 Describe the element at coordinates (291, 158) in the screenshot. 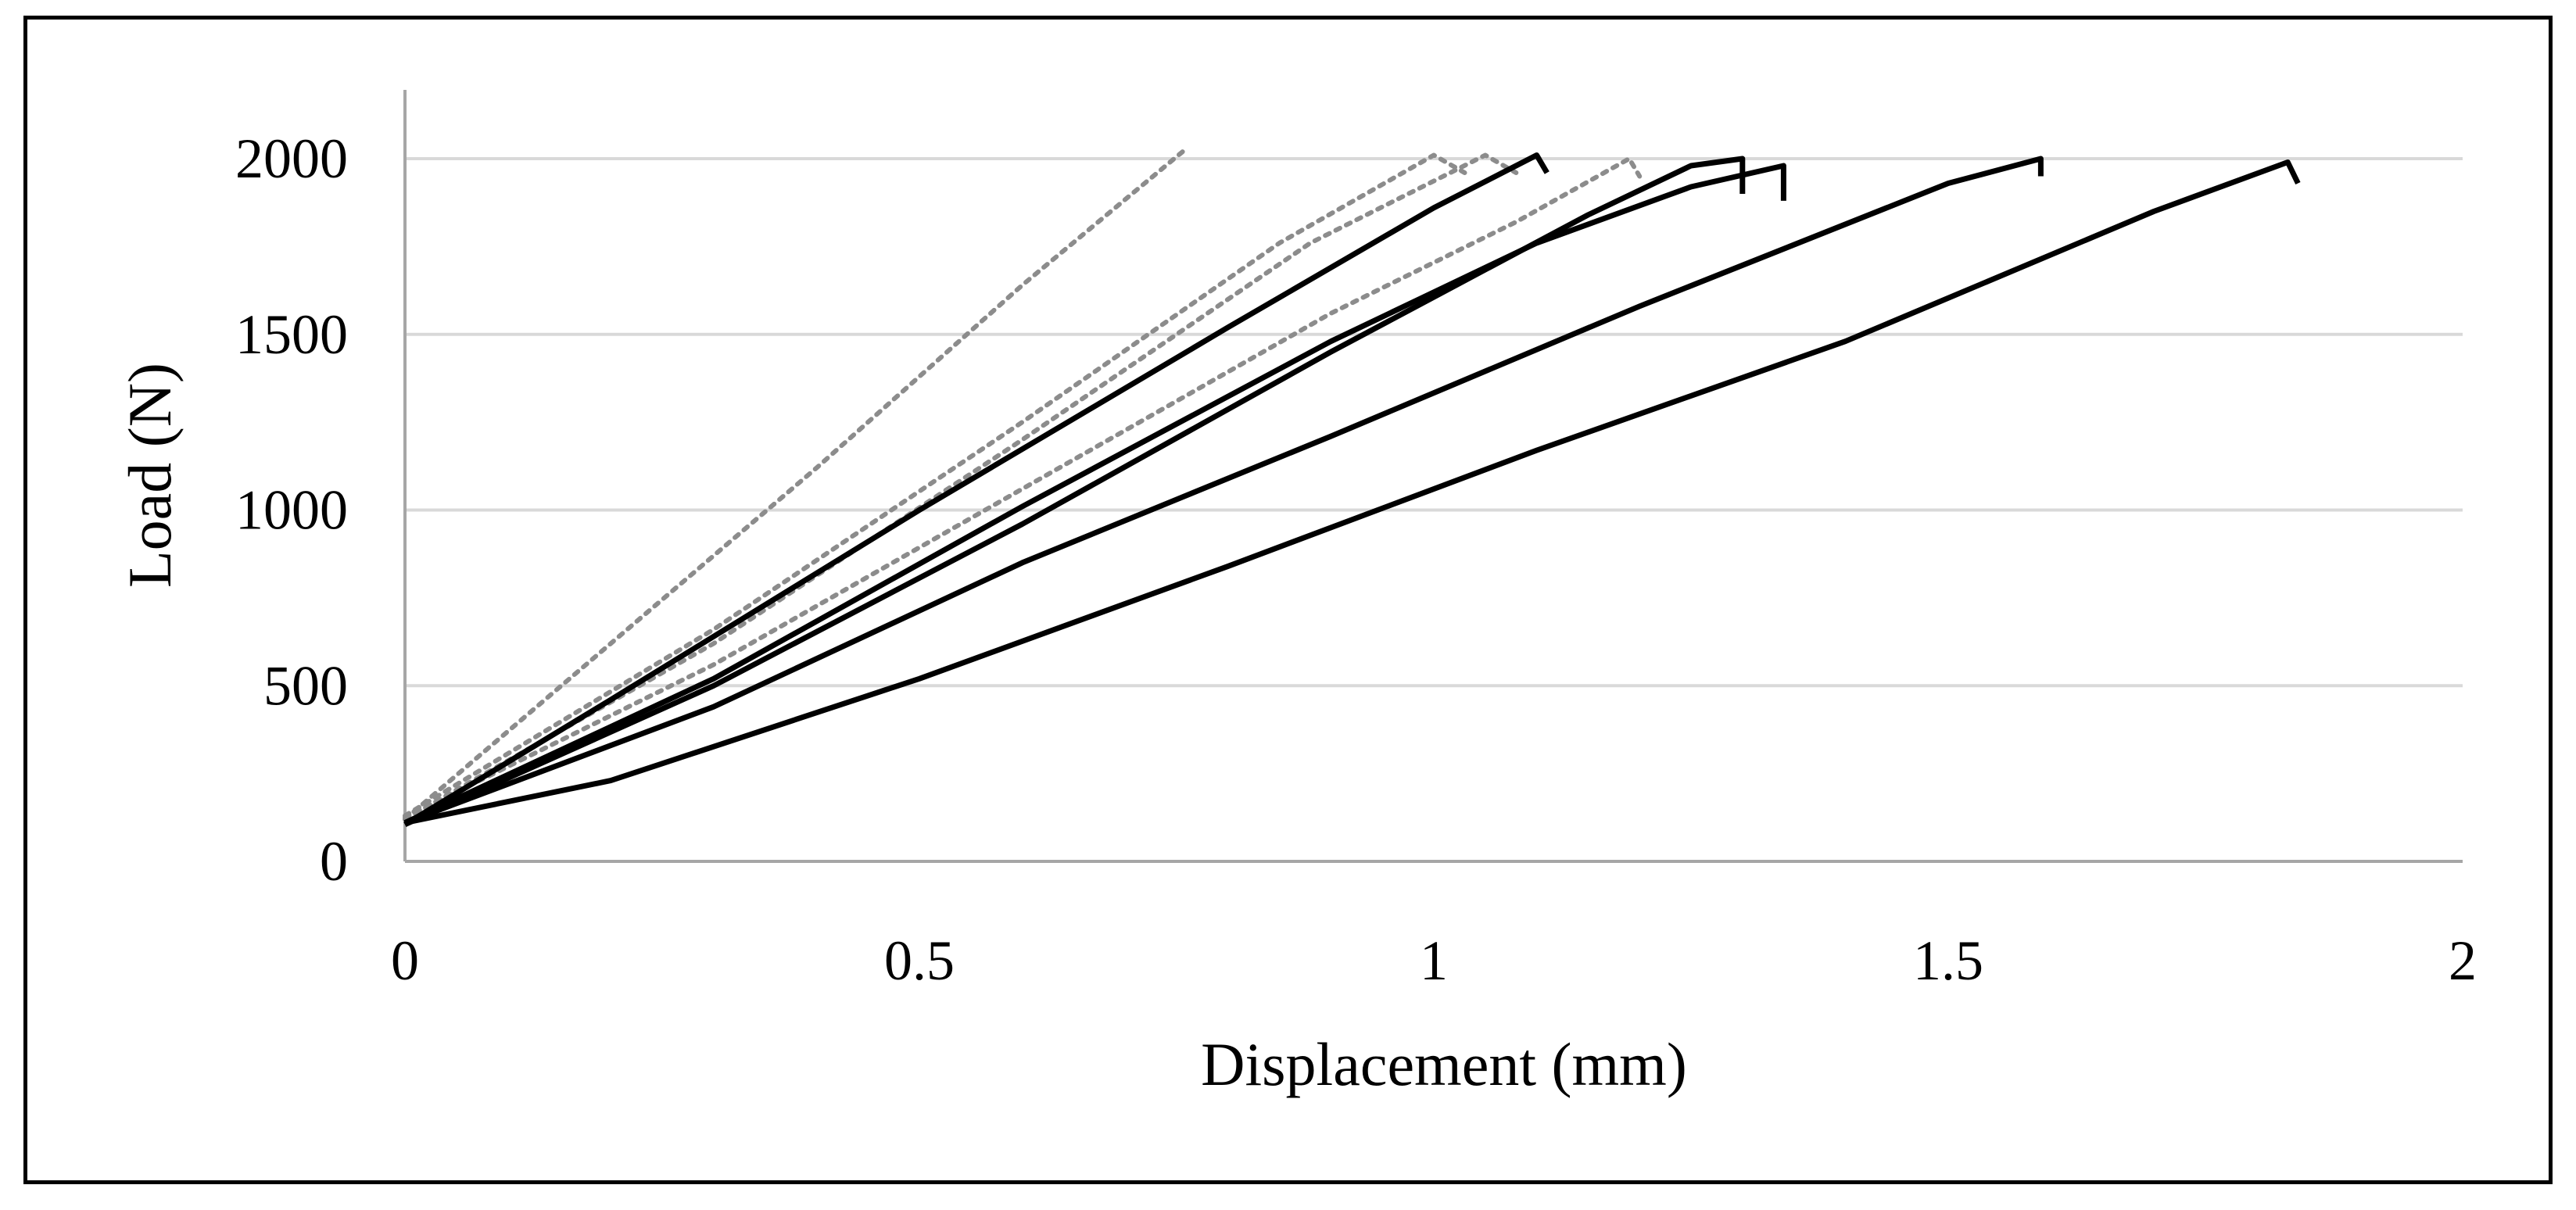

I see `y-tick-label-4: 2000` at that location.